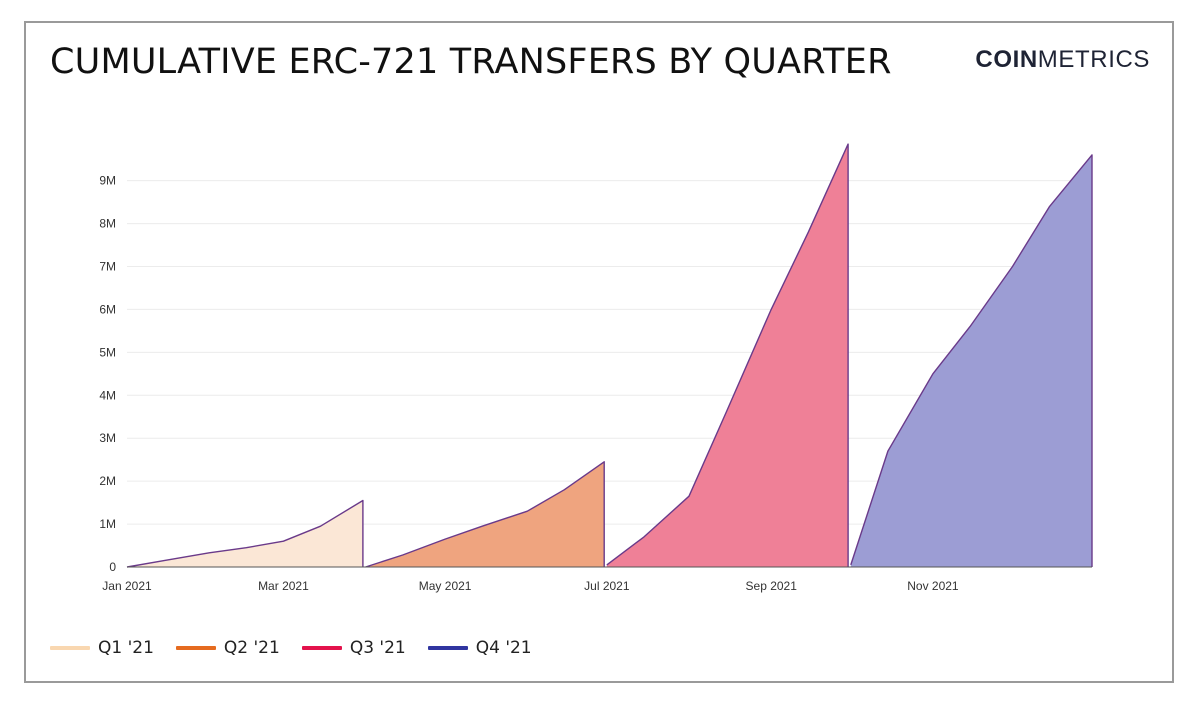  I want to click on y-tick-label: 3M, so click(107, 438).